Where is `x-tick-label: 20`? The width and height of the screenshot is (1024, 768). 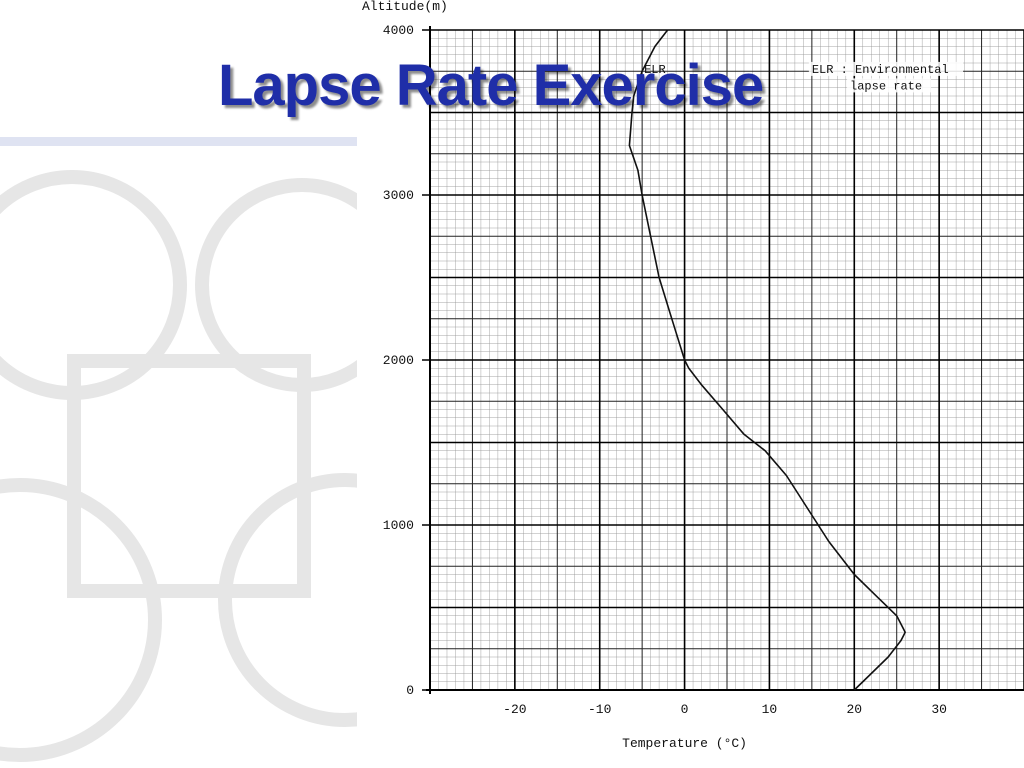
x-tick-label: 20 is located at coordinates (854, 709).